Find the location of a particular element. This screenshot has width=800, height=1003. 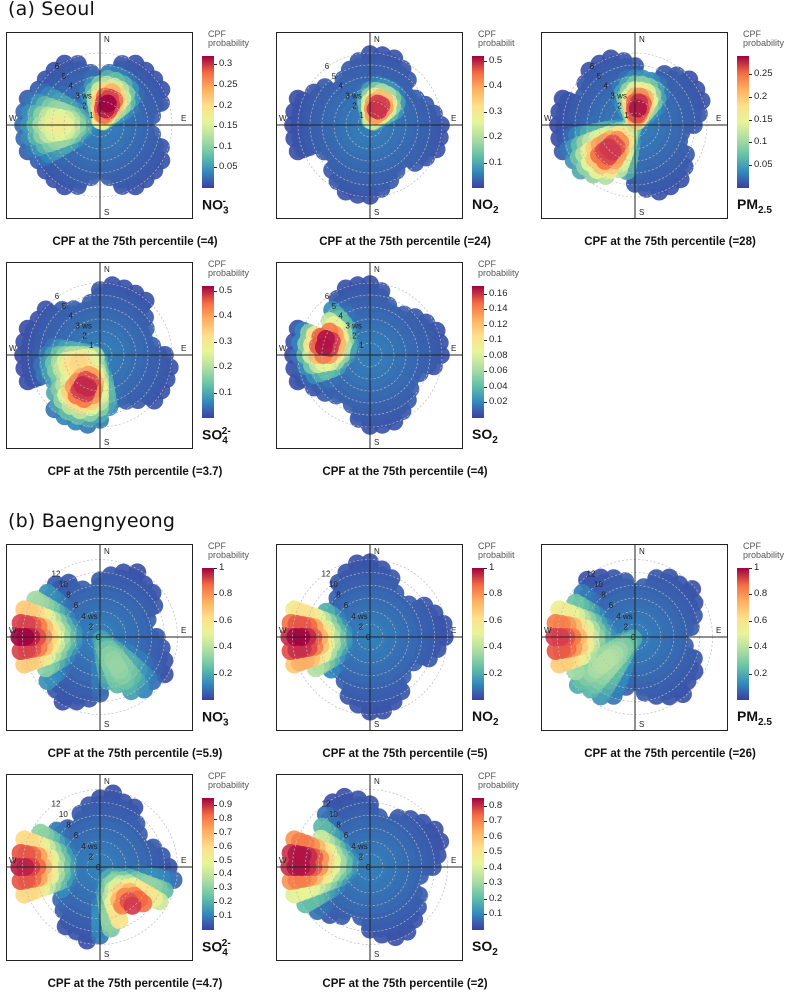

colorbar-tick-label: 0.16 is located at coordinates (498, 293).